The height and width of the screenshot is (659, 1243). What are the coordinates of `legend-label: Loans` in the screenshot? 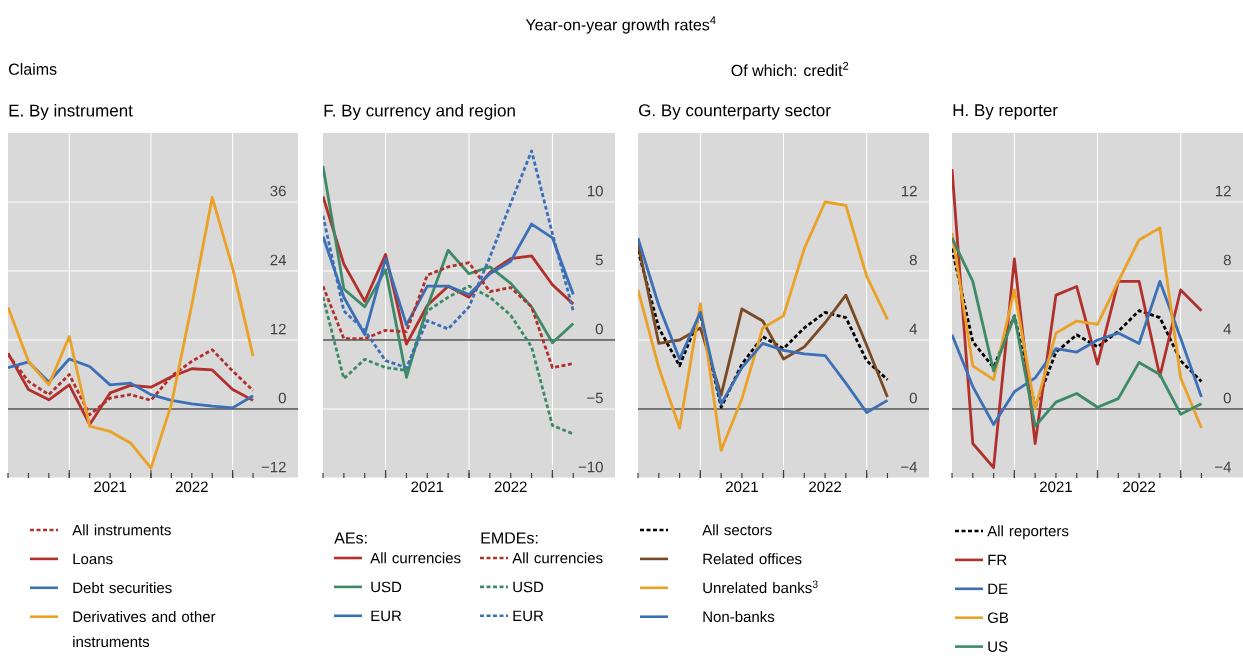 It's located at (93, 559).